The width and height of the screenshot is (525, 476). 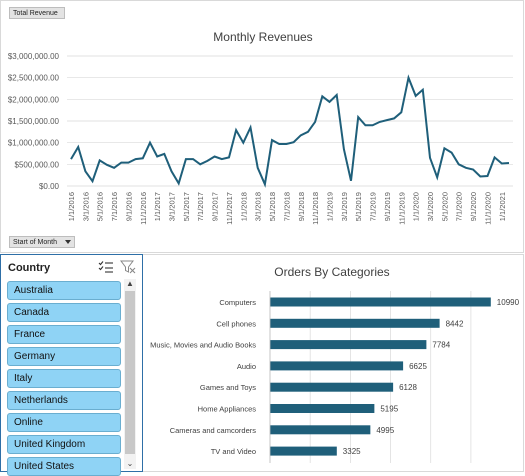 I want to click on bar-value-label: 4995, so click(x=385, y=430).